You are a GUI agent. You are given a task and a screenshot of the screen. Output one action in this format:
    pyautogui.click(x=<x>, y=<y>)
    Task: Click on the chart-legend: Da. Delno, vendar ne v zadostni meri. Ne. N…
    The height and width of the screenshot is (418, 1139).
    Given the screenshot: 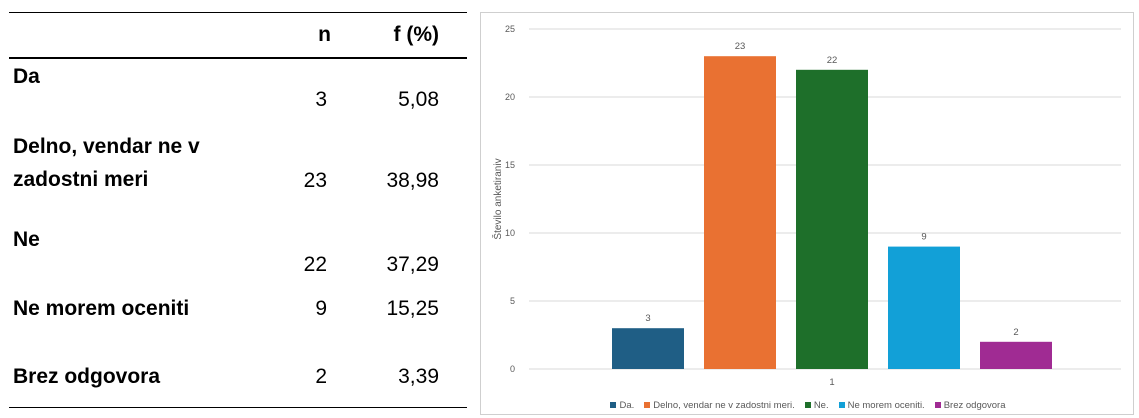 What is the action you would take?
    pyautogui.click(x=808, y=405)
    